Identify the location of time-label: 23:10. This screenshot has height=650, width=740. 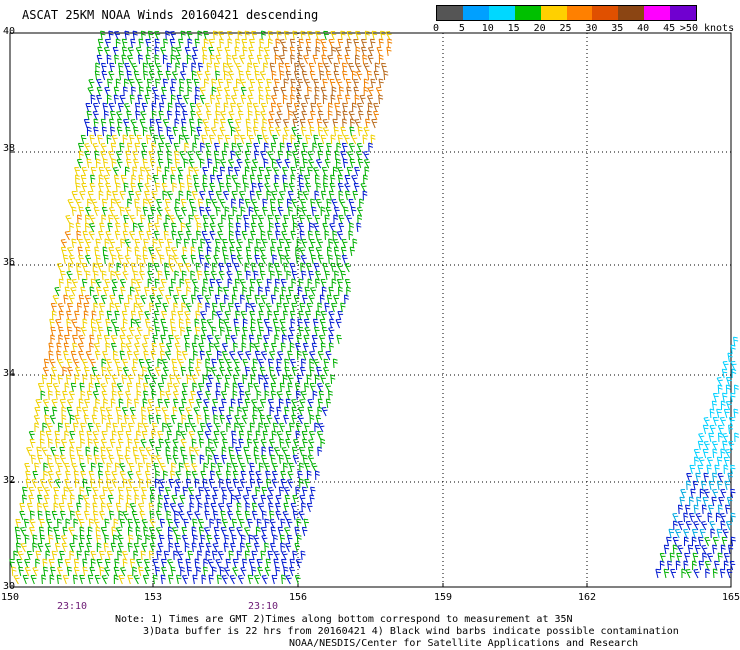
(72, 606).